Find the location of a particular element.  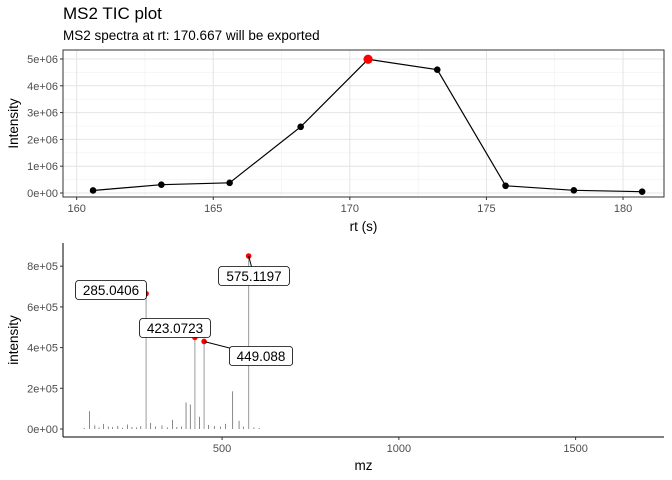

spectrum-x-tick-label: 1000 is located at coordinates (399, 449).